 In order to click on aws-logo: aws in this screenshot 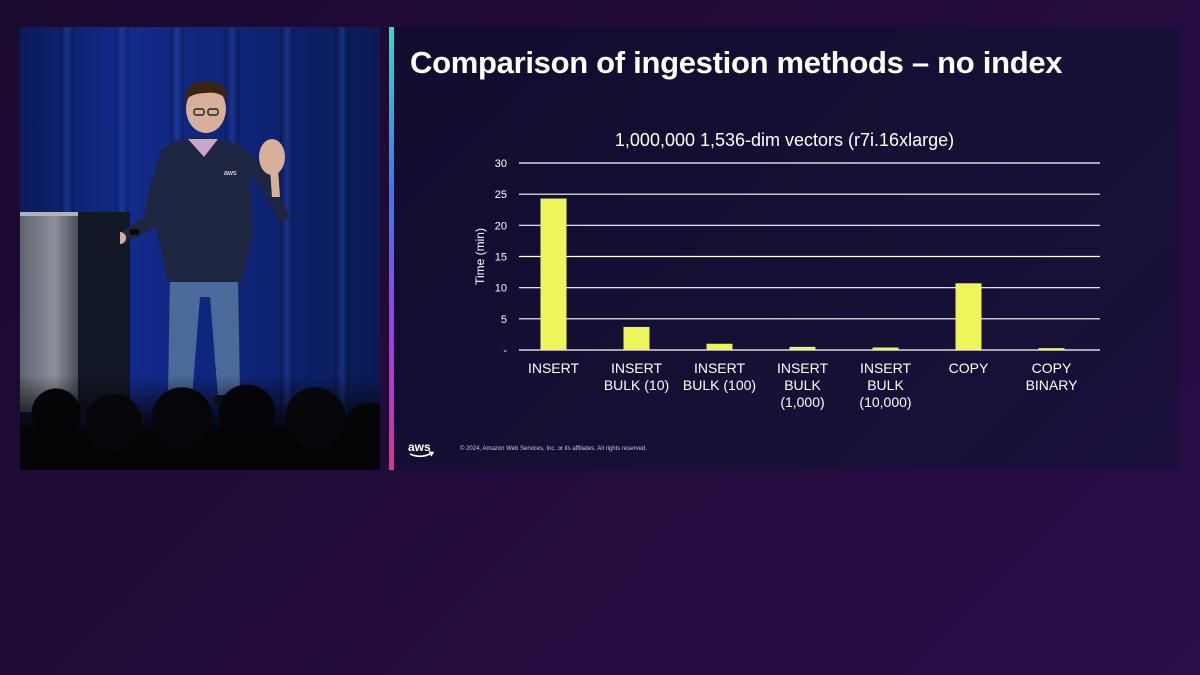, I will do `click(421, 449)`.